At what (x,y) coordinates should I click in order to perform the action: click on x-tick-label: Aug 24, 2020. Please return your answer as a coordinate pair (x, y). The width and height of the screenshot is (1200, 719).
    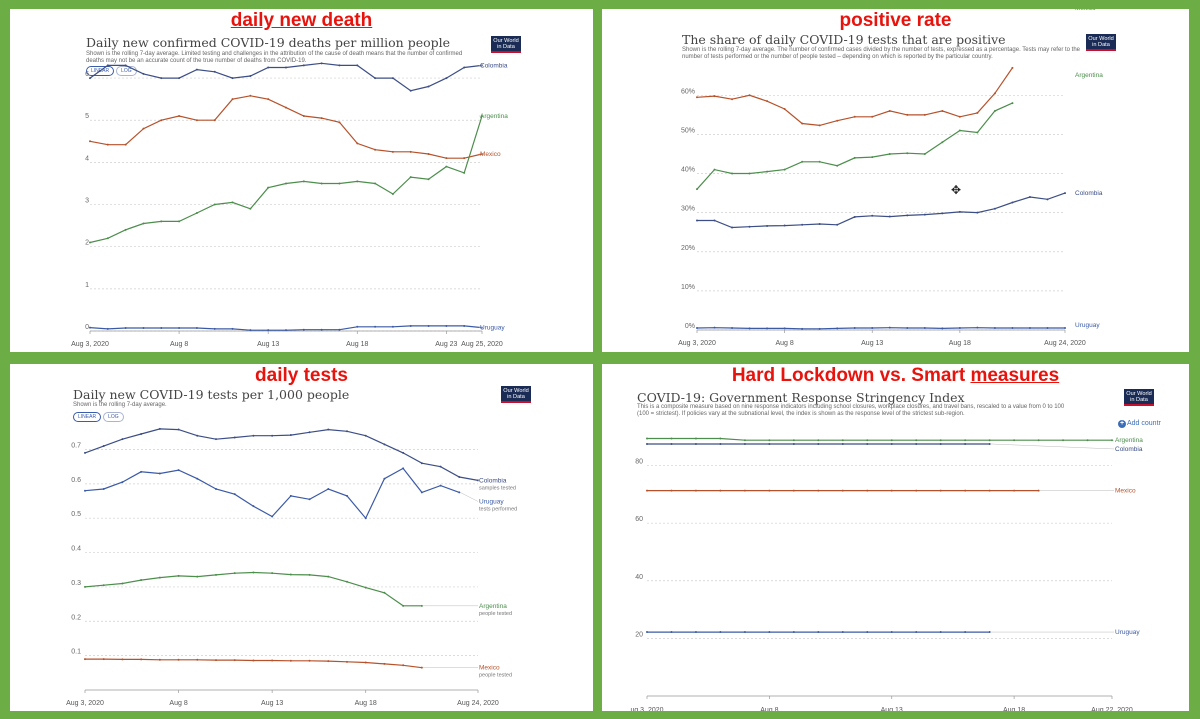
    Looking at the image, I should click on (1065, 343).